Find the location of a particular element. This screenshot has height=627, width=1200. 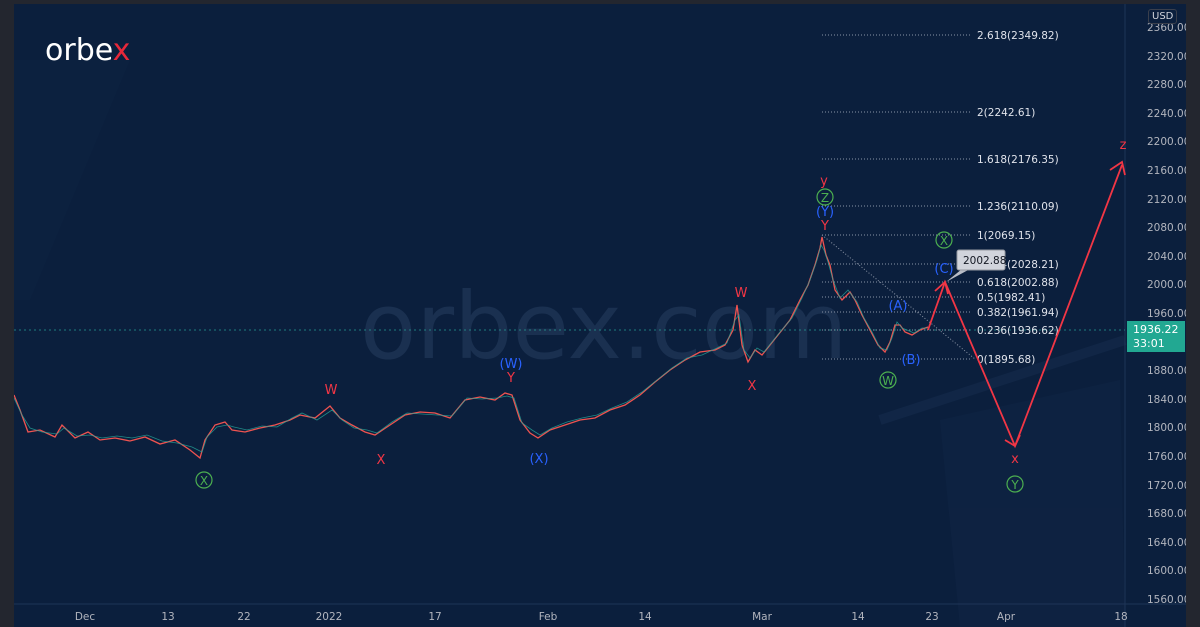

svg-text: (A) is located at coordinates (897, 306).